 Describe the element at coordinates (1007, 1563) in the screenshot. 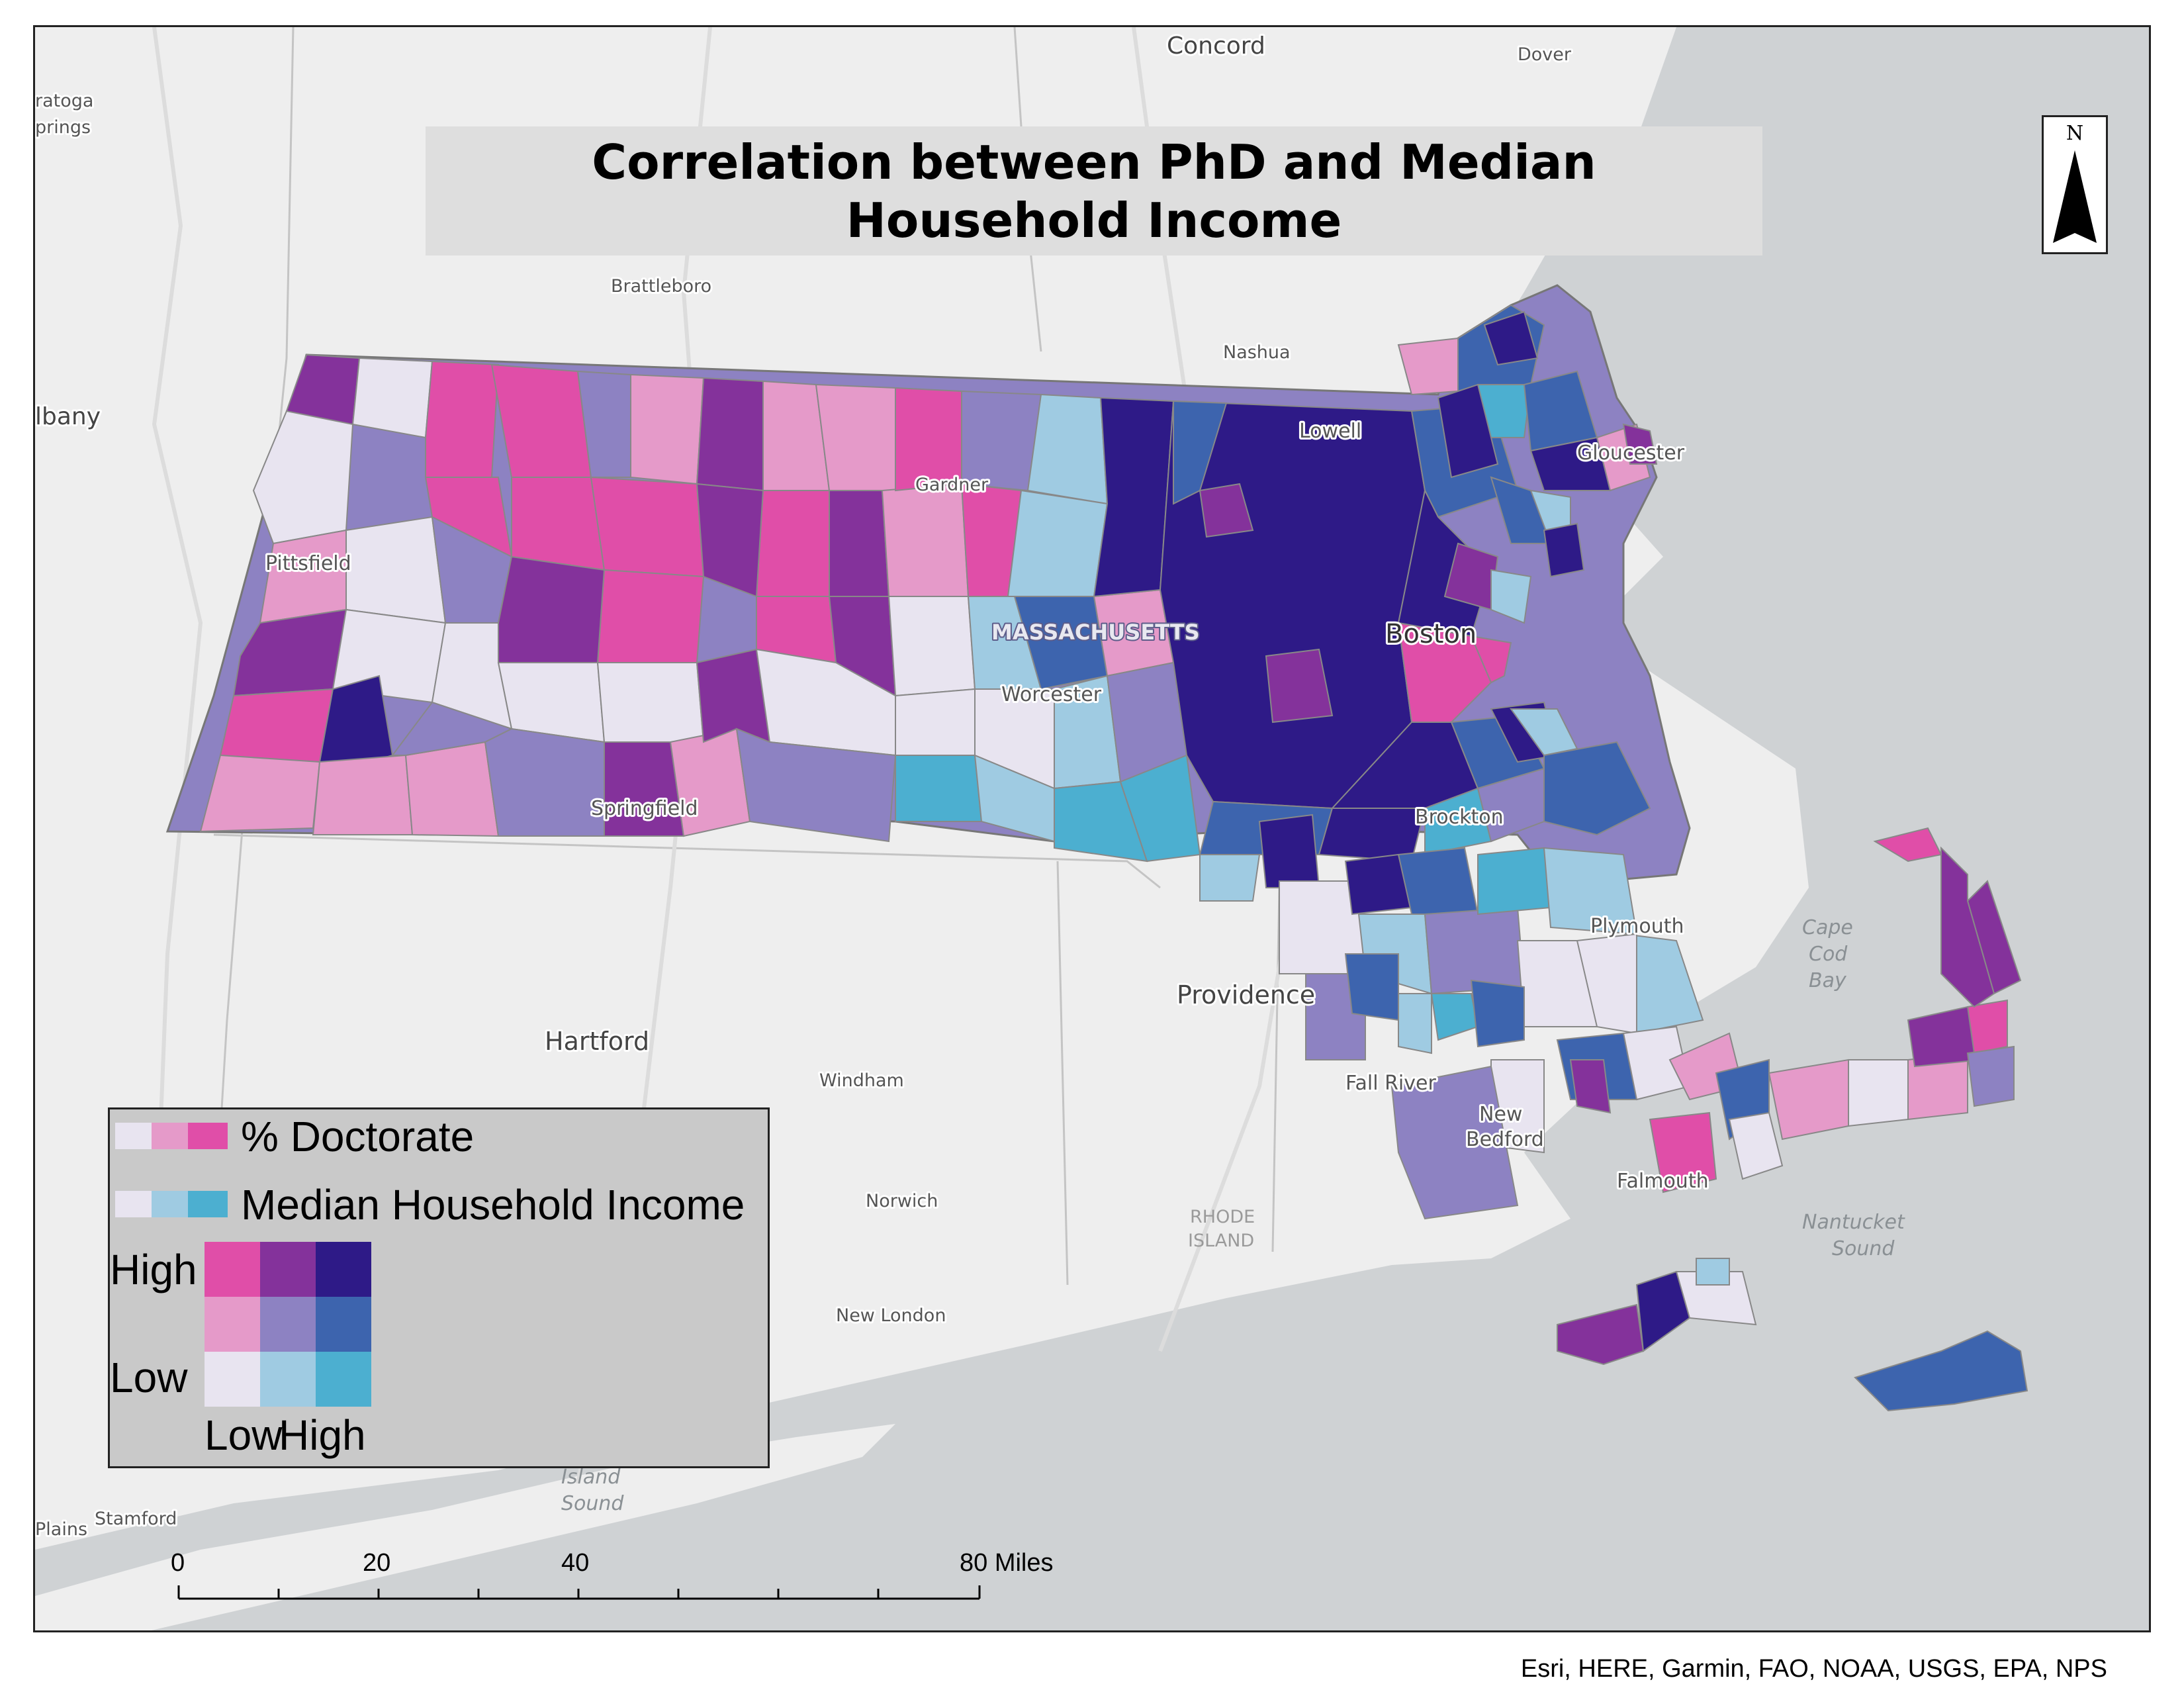

I see `scale-end-label: 80 Miles` at that location.